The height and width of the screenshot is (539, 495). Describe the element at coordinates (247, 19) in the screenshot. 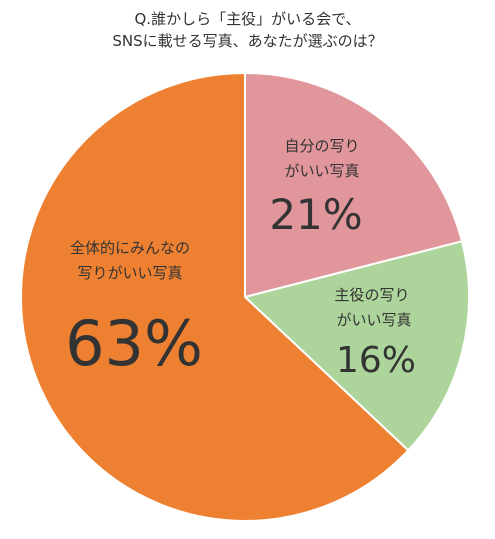

I see `chart-title-line-1: Q.誰かしら「主役」がいる会で、` at that location.